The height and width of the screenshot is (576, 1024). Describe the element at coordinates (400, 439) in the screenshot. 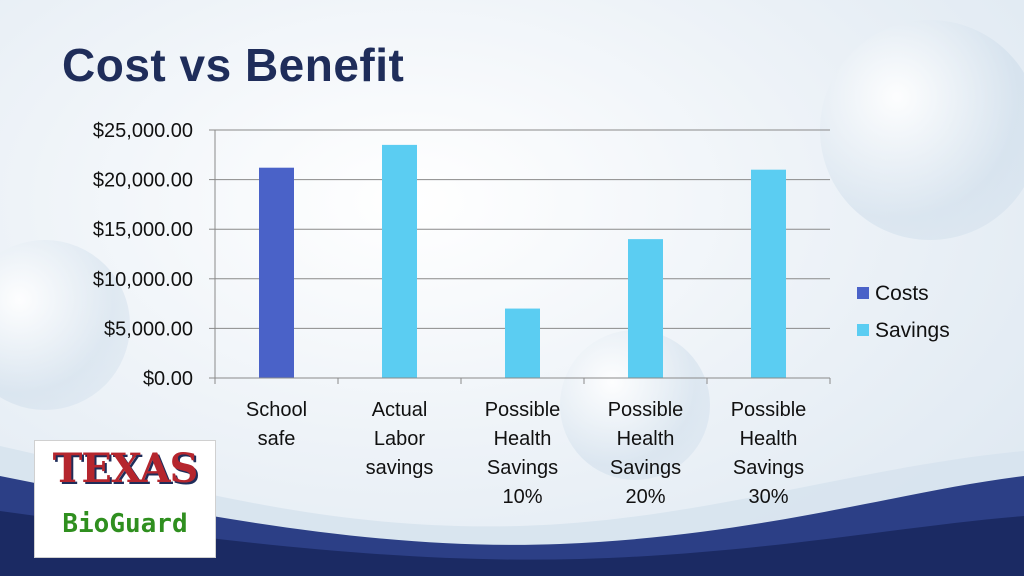

I see `x-category-label: Actual Labor savings` at that location.